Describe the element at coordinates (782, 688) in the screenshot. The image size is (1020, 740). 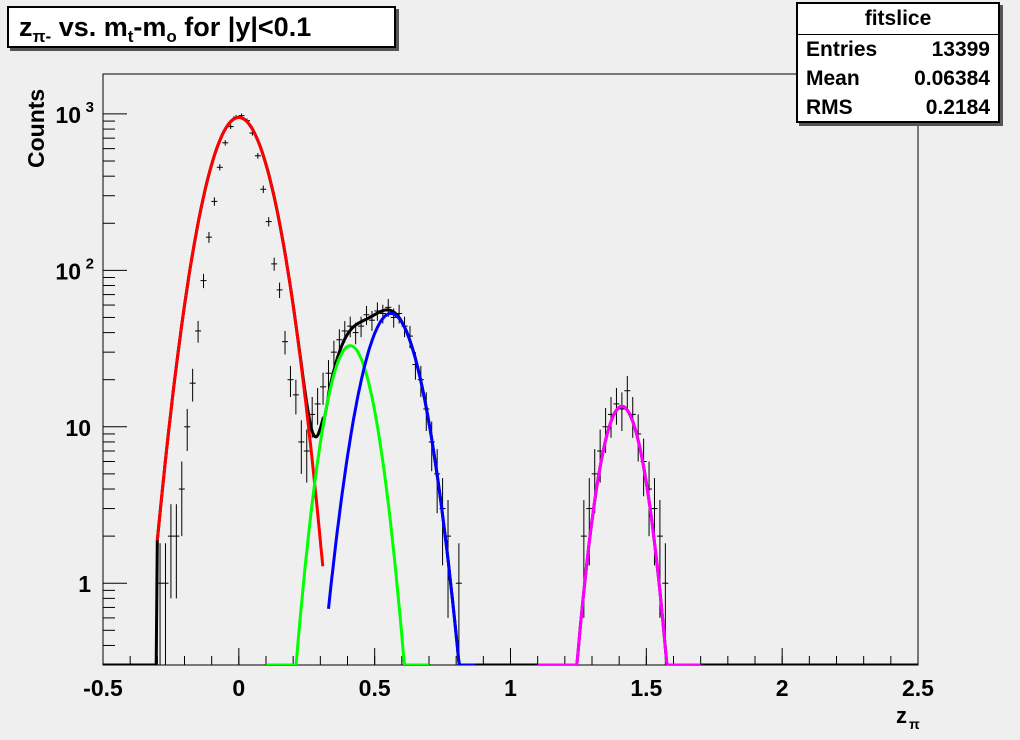
I see `x-tick-label: 2` at that location.